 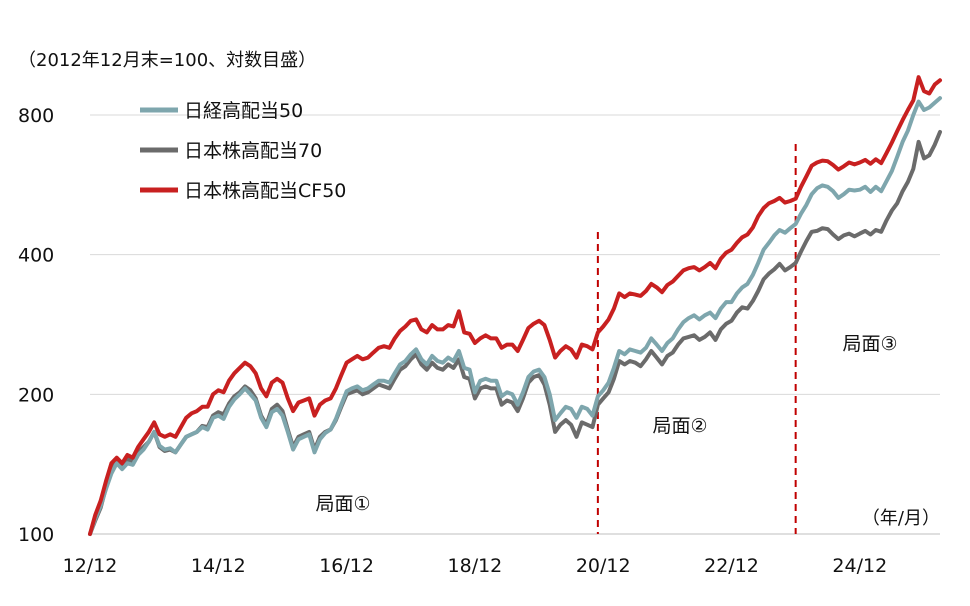 I want to click on x-tick-label: 16/12, so click(x=346, y=566).